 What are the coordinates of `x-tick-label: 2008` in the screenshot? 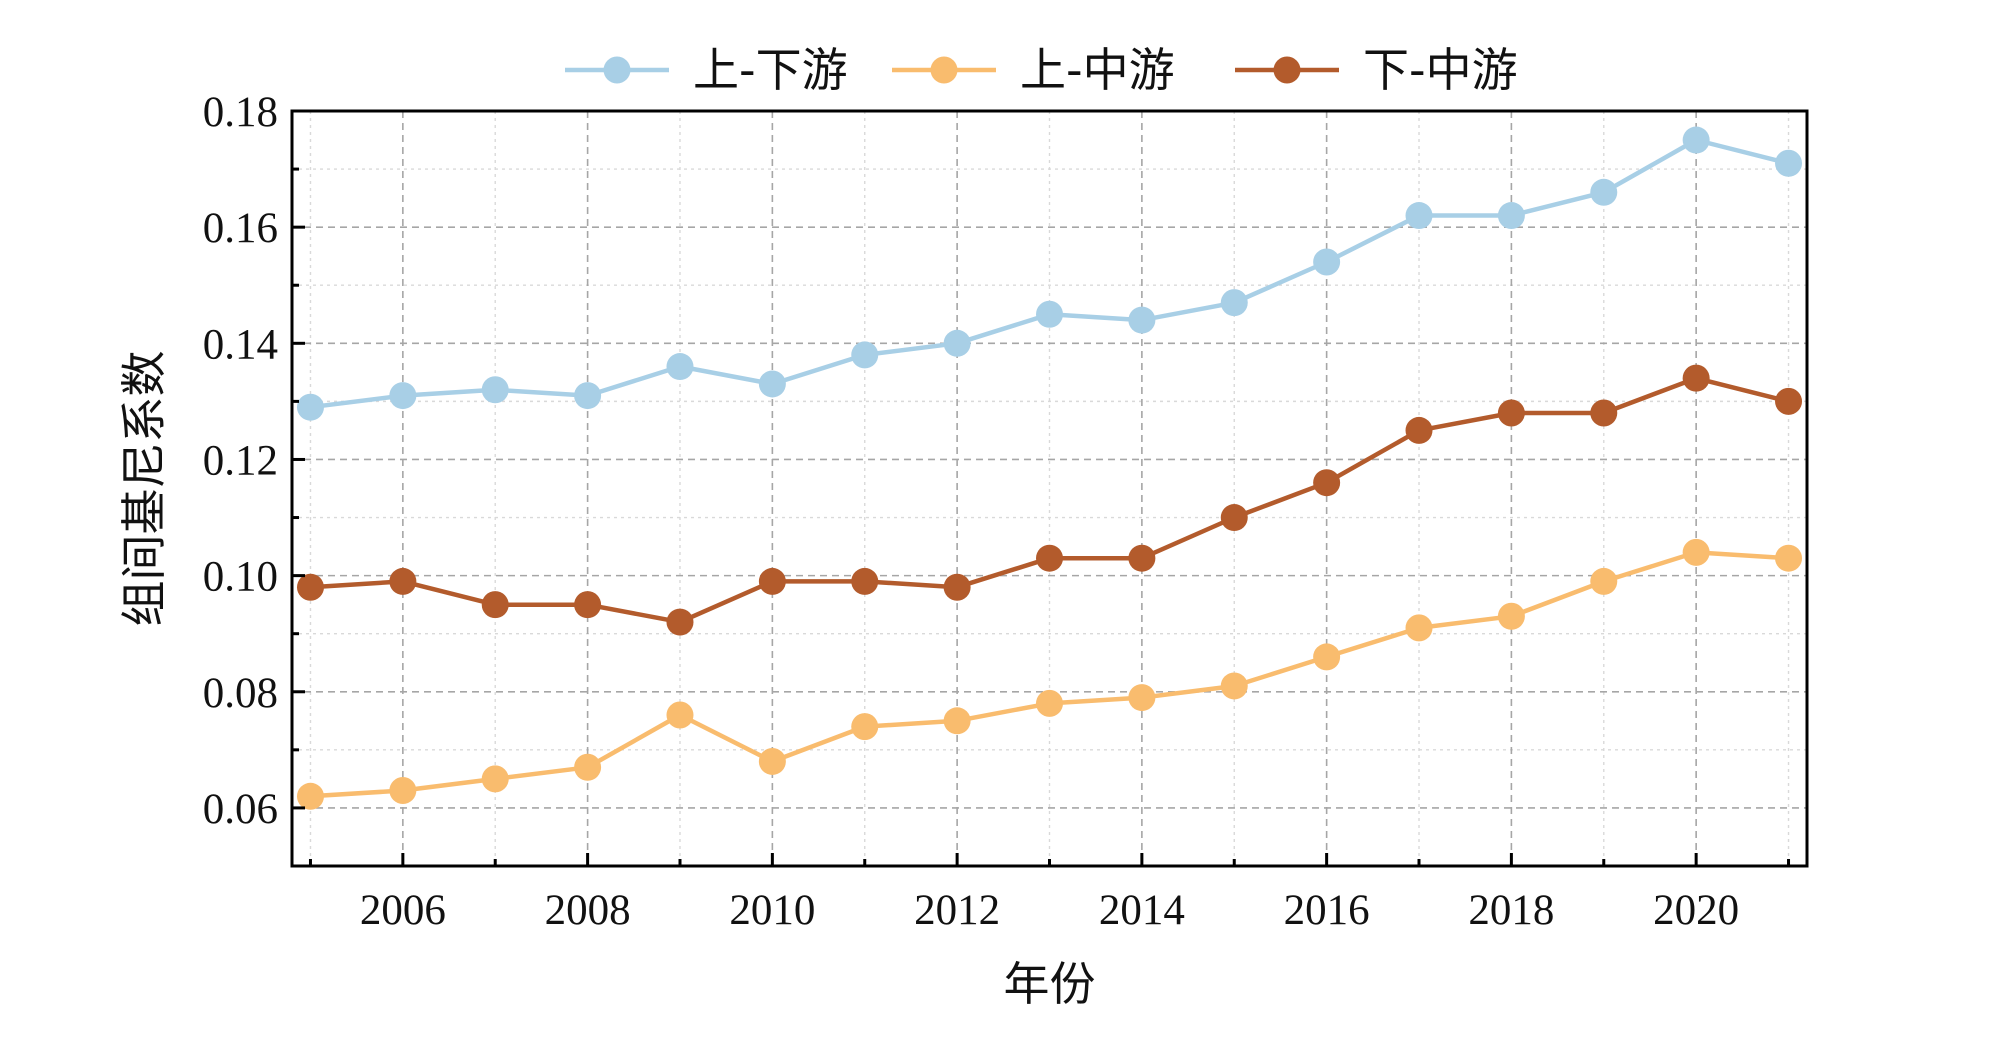 It's located at (588, 910).